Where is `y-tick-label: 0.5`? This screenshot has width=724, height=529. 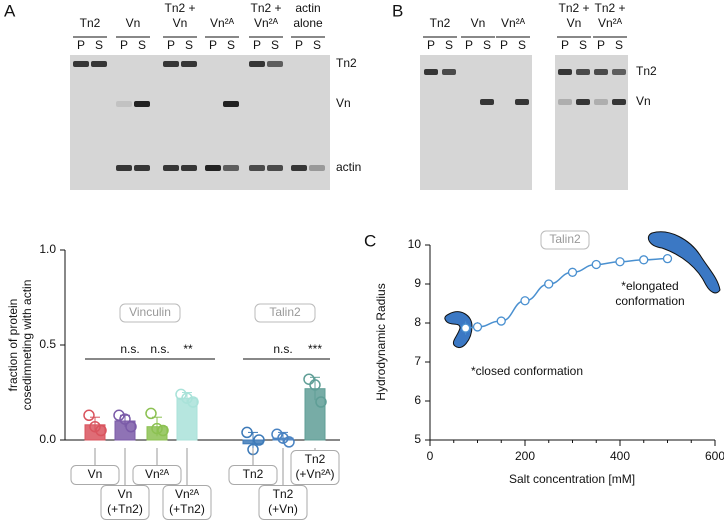
y-tick-label: 0.5 is located at coordinates (47, 344).